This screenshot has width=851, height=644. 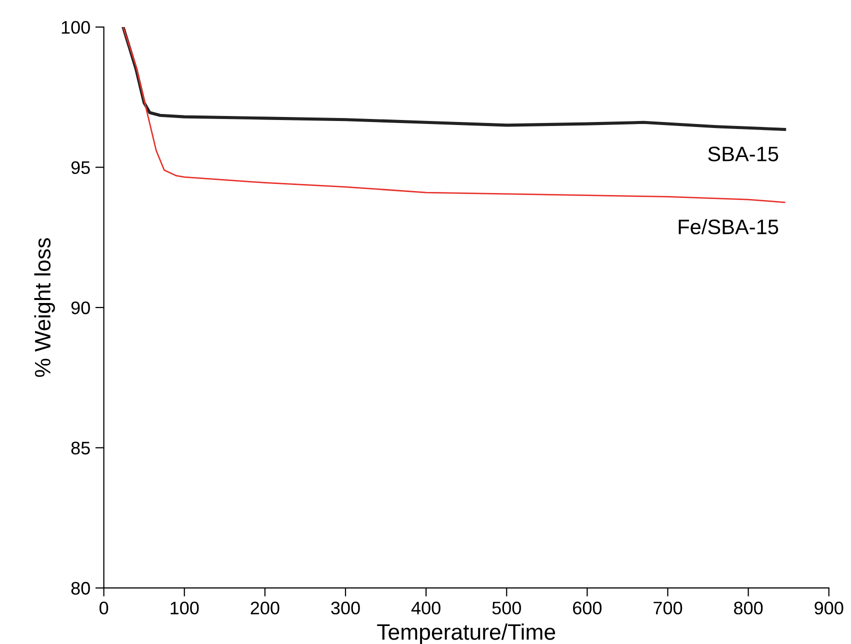 What do you see at coordinates (425, 608) in the screenshot?
I see `x-tick-label: 400` at bounding box center [425, 608].